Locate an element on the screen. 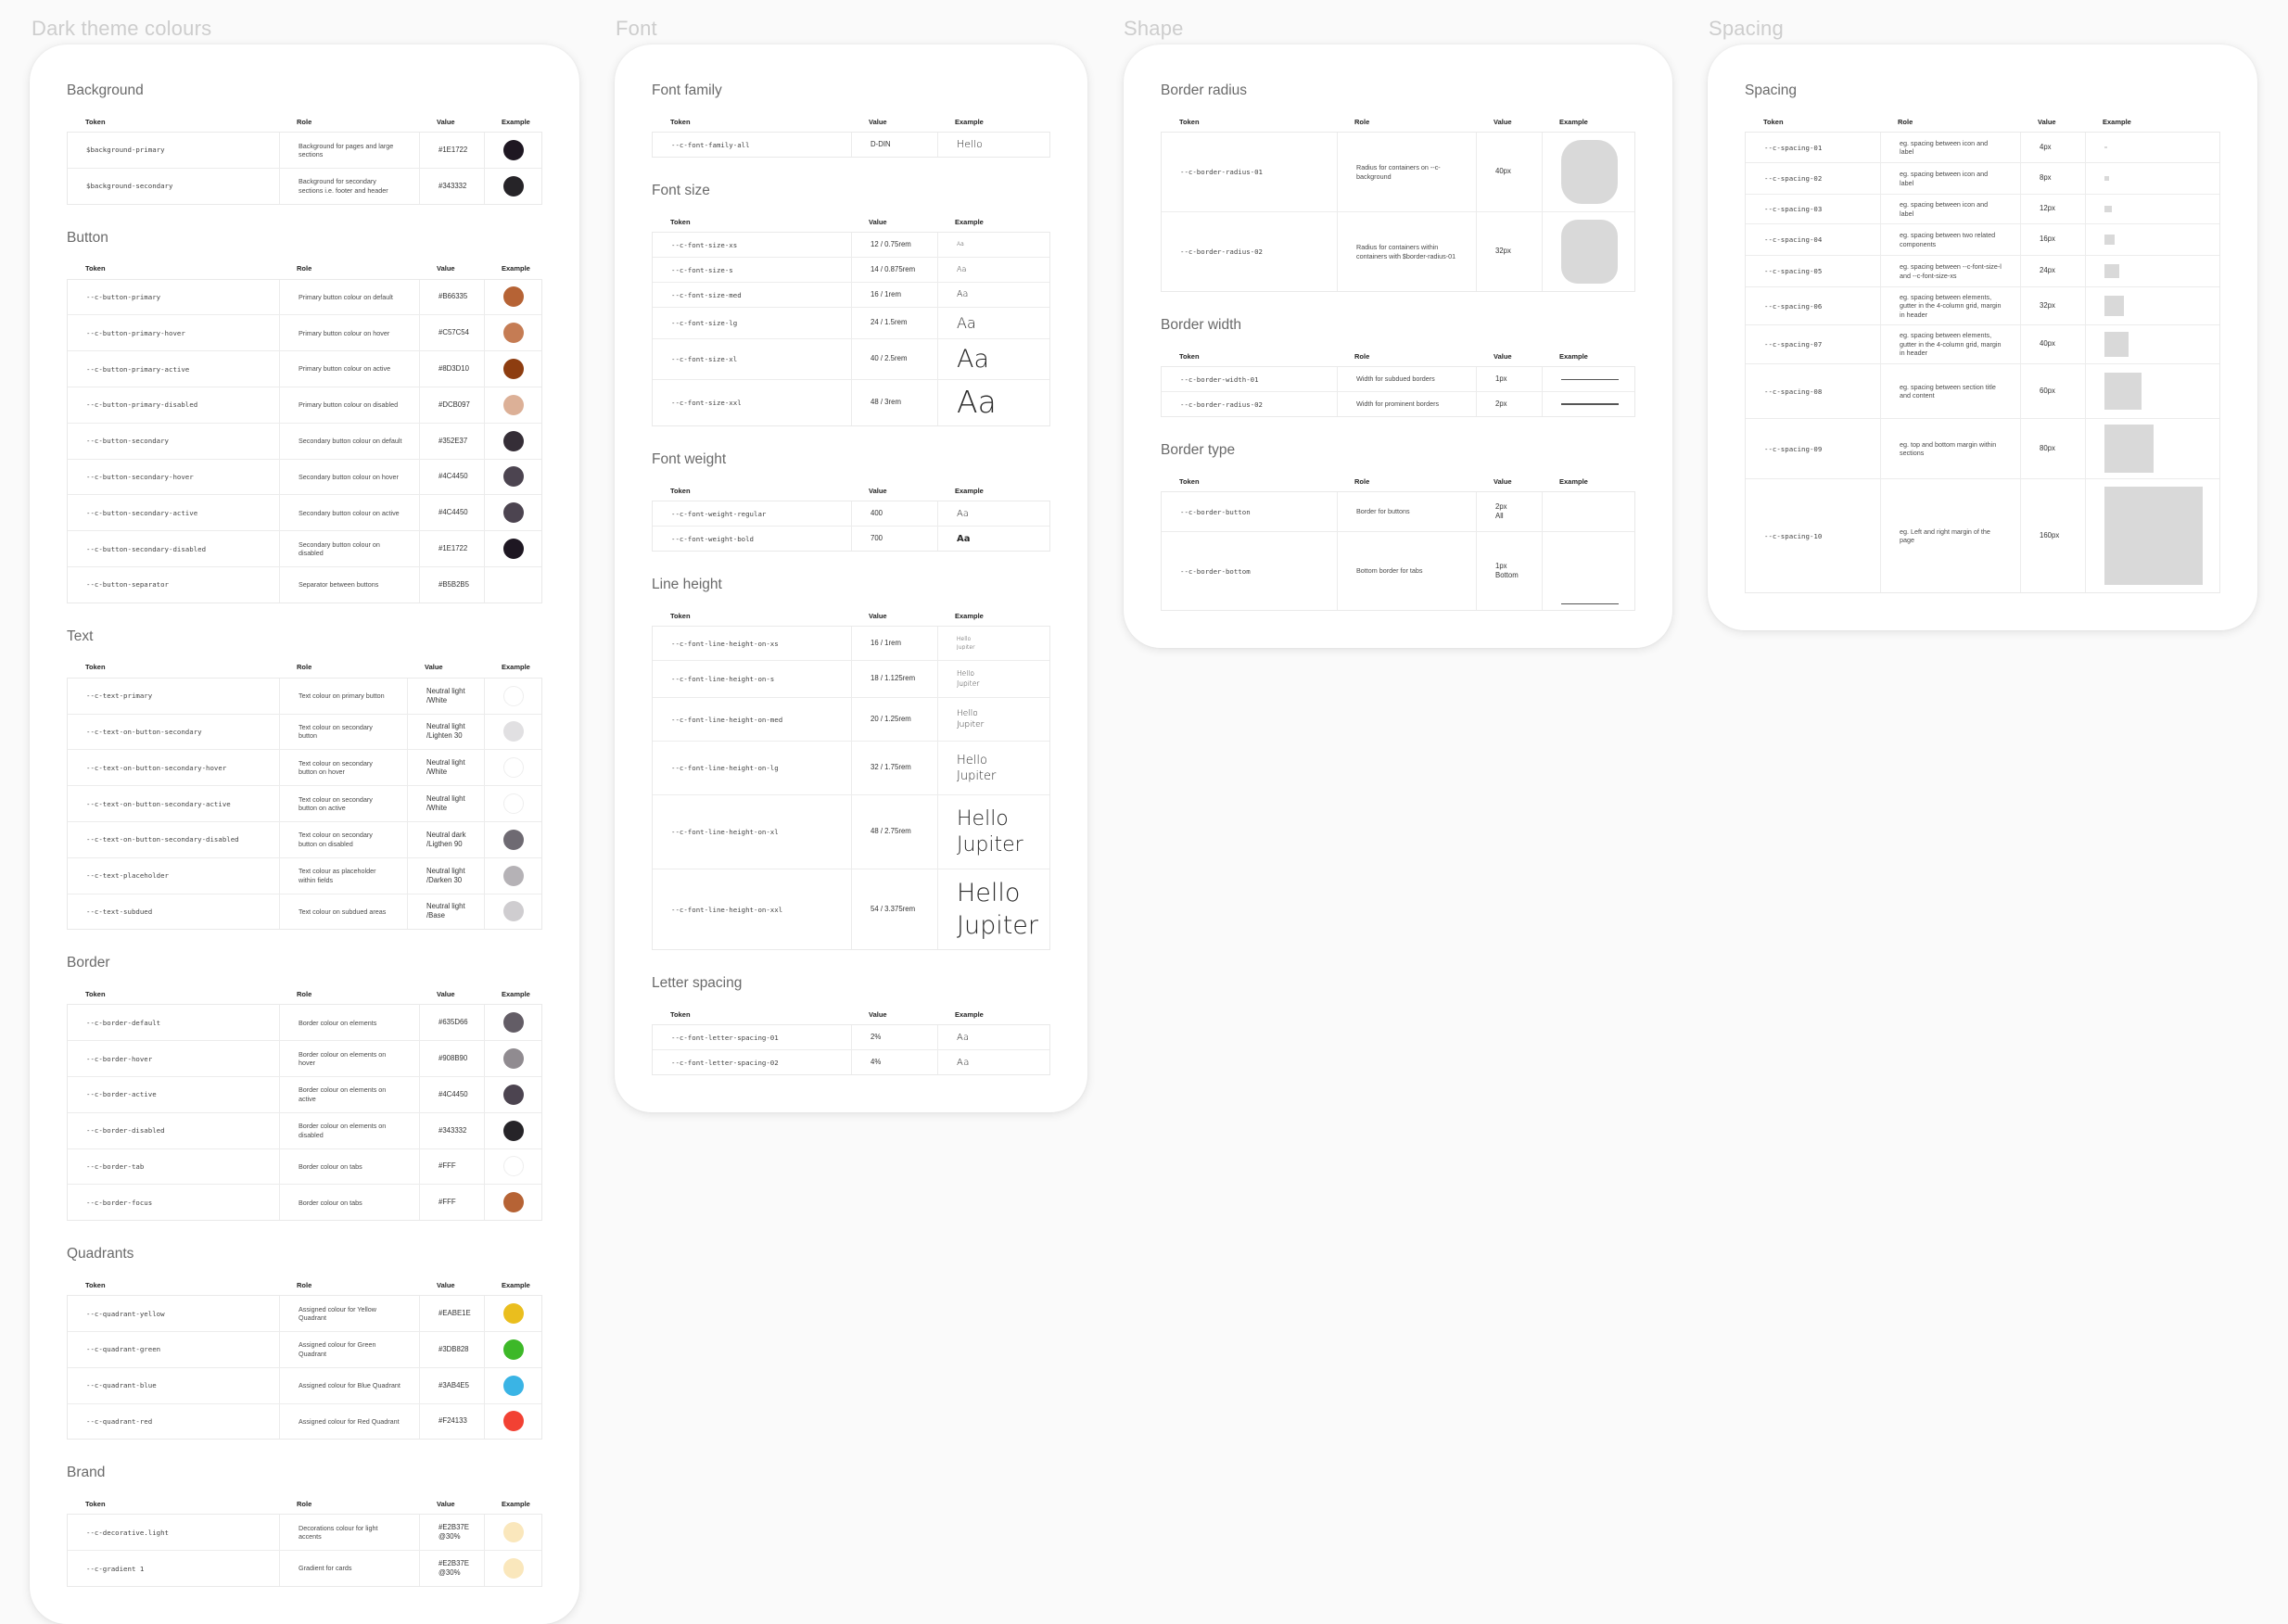  cell-token-value: 8px is located at coordinates (2052, 178).